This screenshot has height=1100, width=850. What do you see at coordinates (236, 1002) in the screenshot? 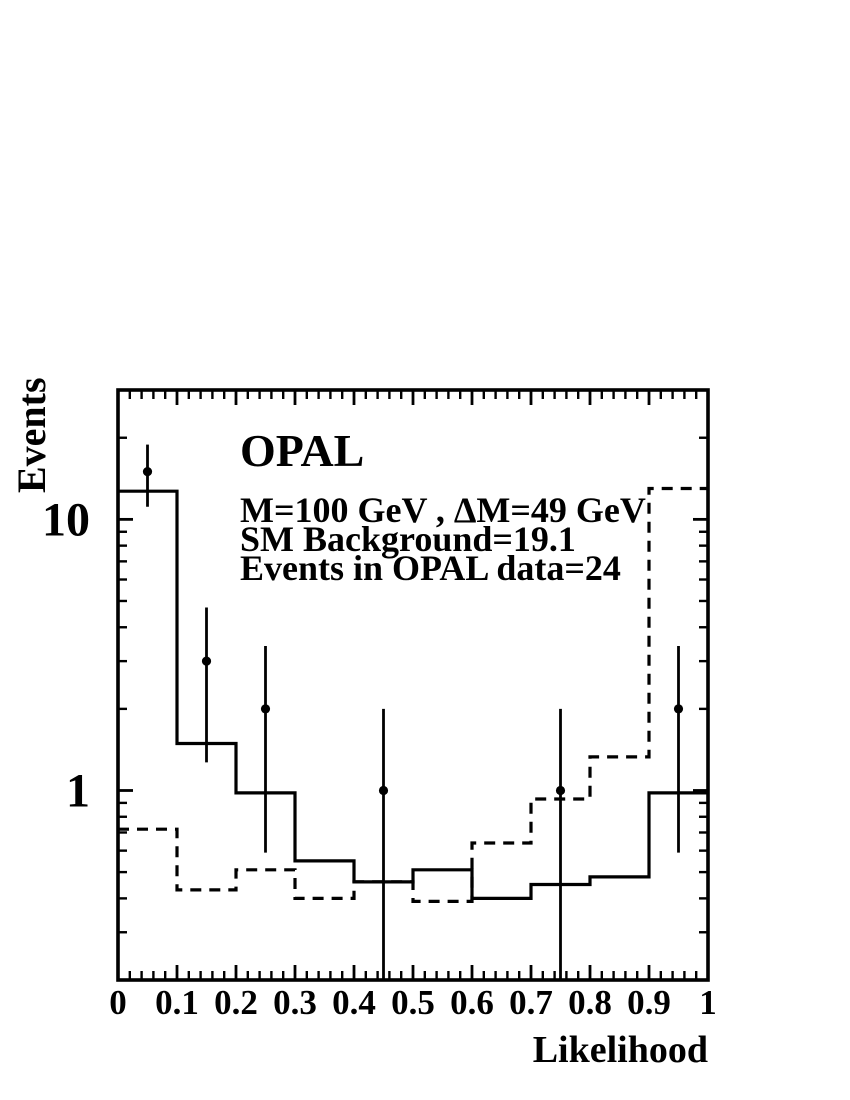
I see `x-tick-label: 0.2` at bounding box center [236, 1002].